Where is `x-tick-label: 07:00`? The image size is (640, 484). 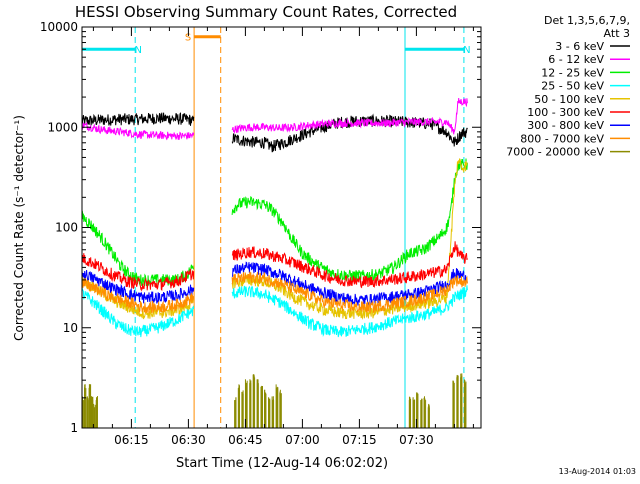 x-tick-label: 07:00 is located at coordinates (302, 440).